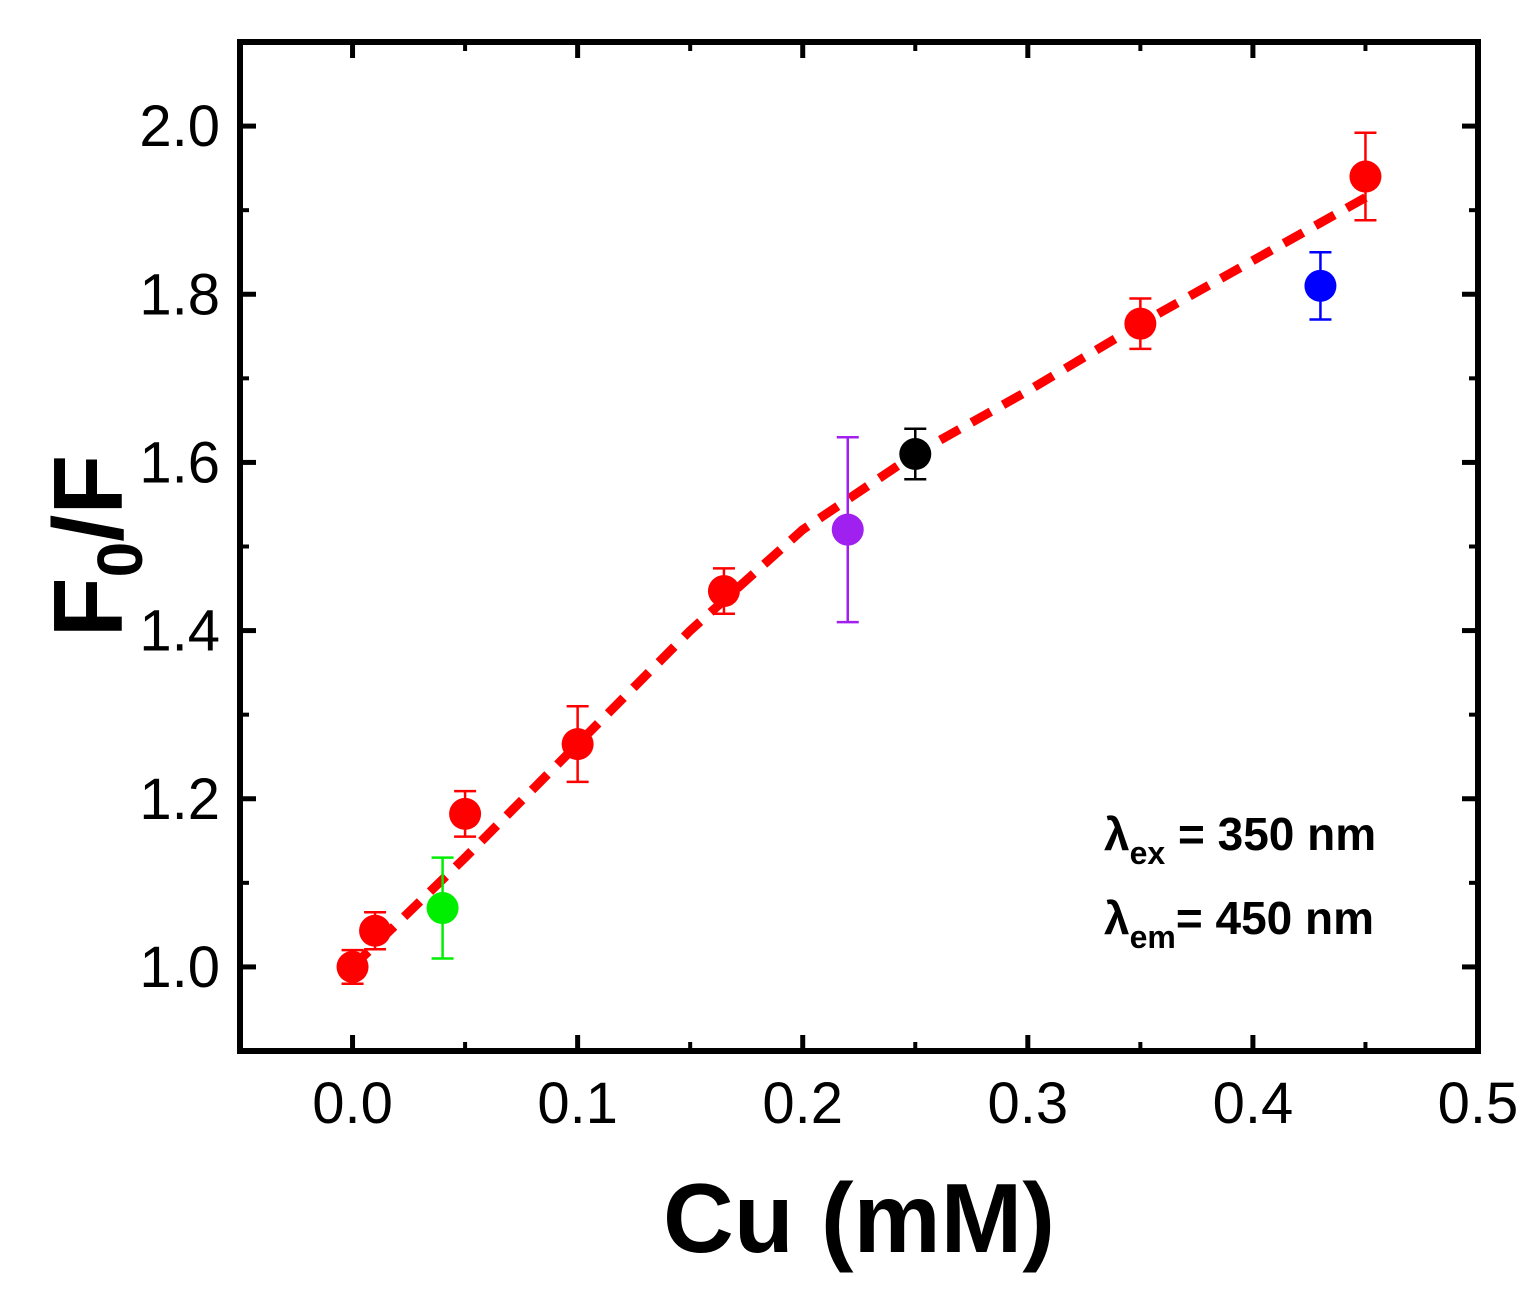 This screenshot has height=1297, width=1535. What do you see at coordinates (352, 1103) in the screenshot?
I see `x-tick-label: 0.0` at bounding box center [352, 1103].